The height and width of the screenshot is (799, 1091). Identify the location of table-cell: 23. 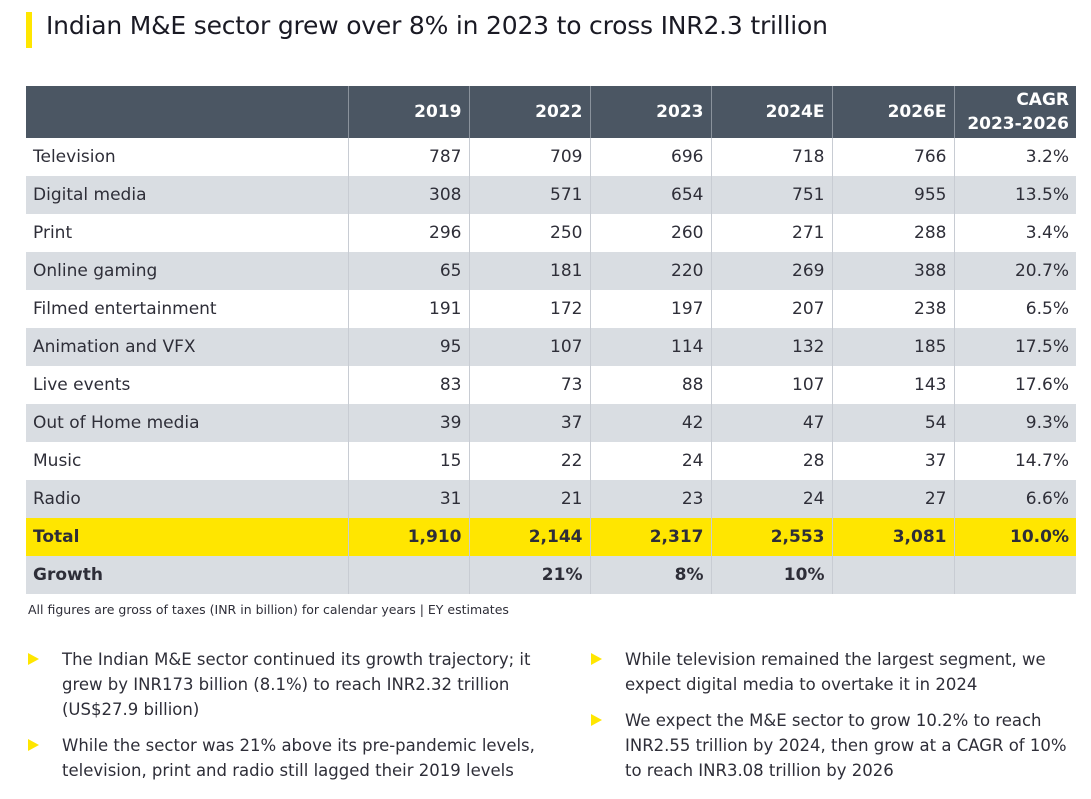
(651, 499).